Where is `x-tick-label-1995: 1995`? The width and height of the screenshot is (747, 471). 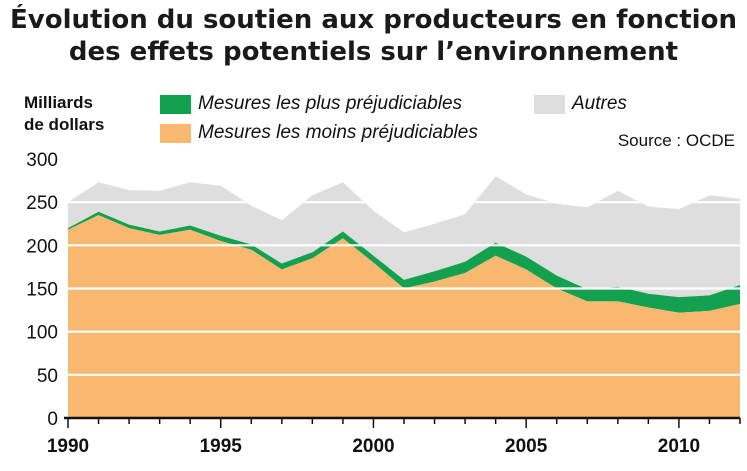
x-tick-label-1995: 1995 is located at coordinates (221, 446).